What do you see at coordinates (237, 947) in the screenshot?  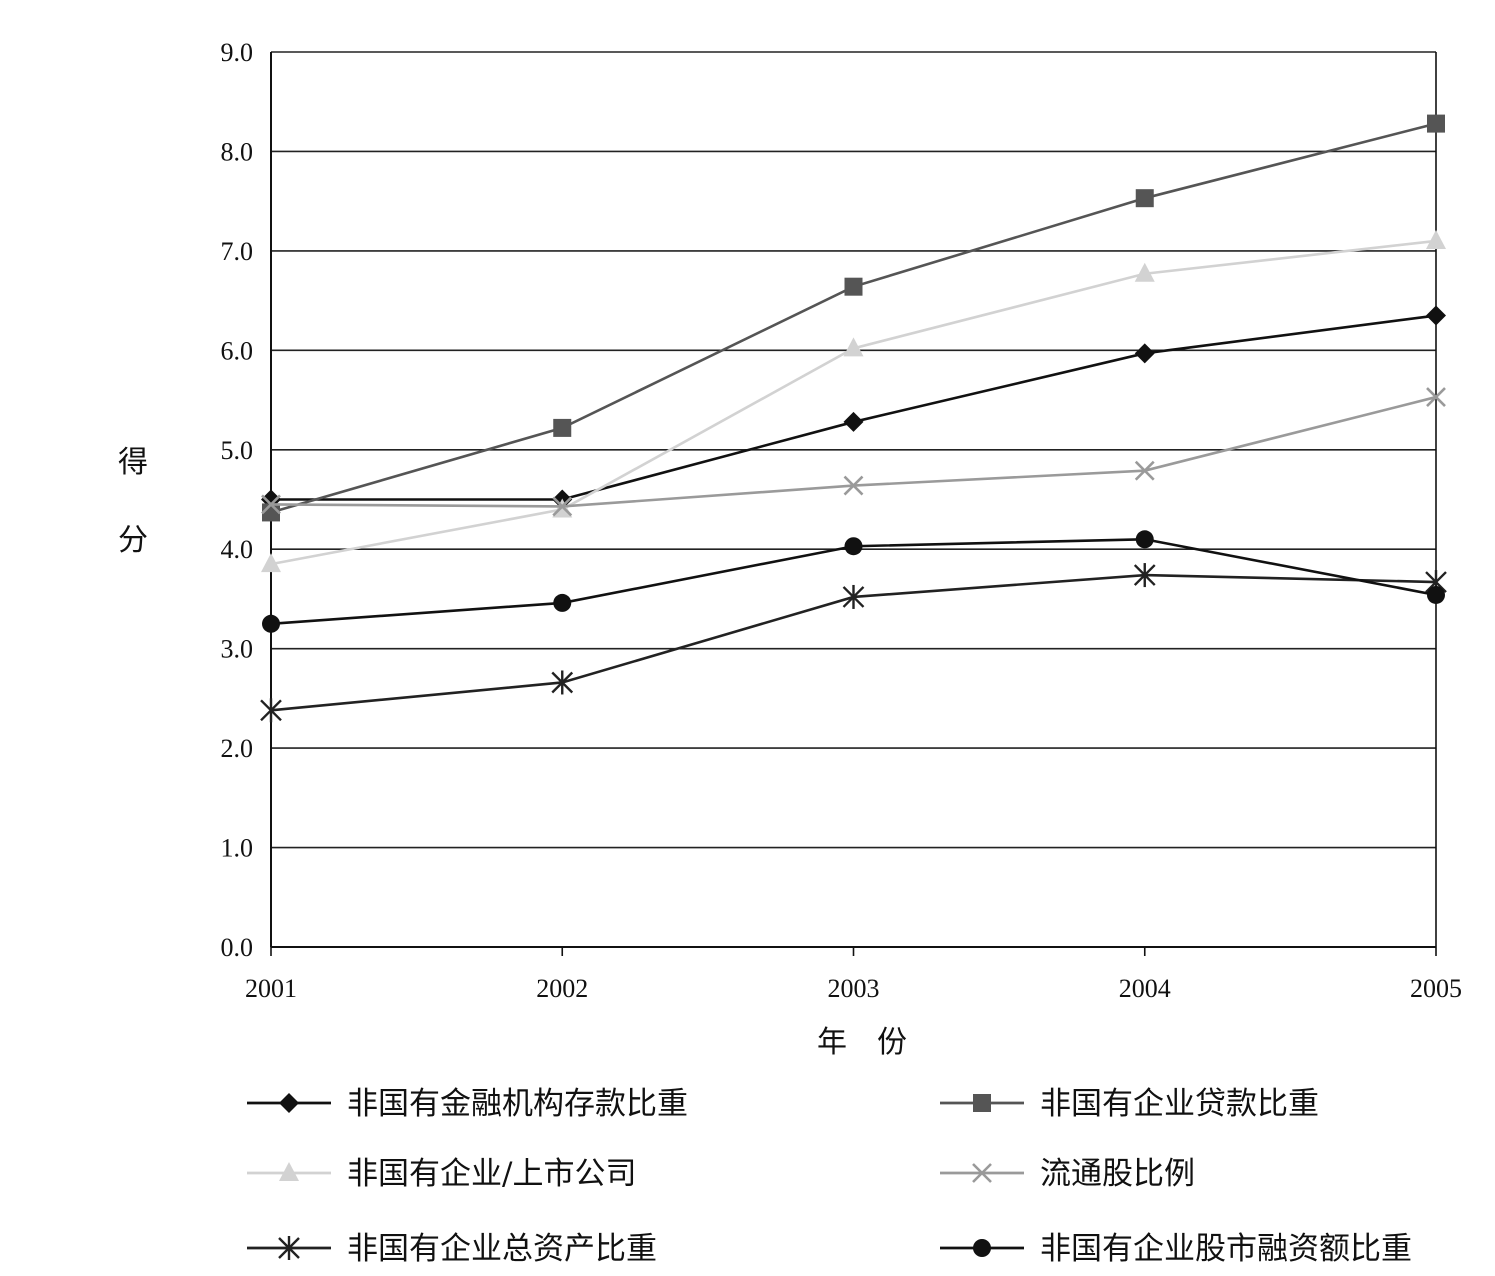 I see `y-tick-label: 0.0` at bounding box center [237, 947].